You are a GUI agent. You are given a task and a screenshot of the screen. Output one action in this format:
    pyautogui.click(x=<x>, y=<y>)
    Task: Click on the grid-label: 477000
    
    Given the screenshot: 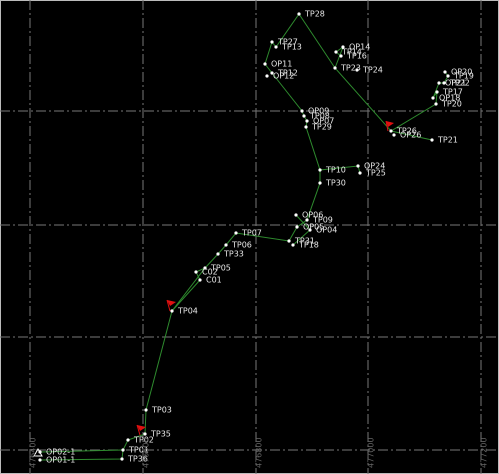 What is the action you would take?
    pyautogui.click(x=371, y=452)
    